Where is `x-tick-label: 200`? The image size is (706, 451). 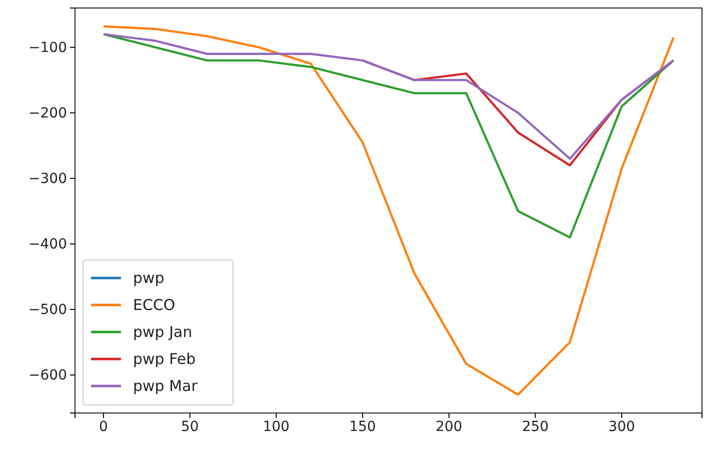 x-tick-label: 200 is located at coordinates (449, 426).